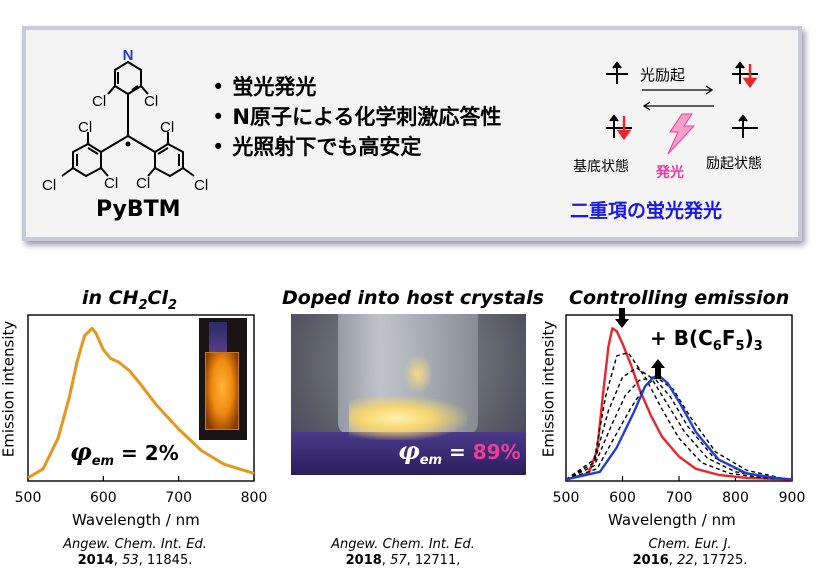 The width and height of the screenshot is (820, 585). I want to click on crystal-vial-photo, so click(408, 394).